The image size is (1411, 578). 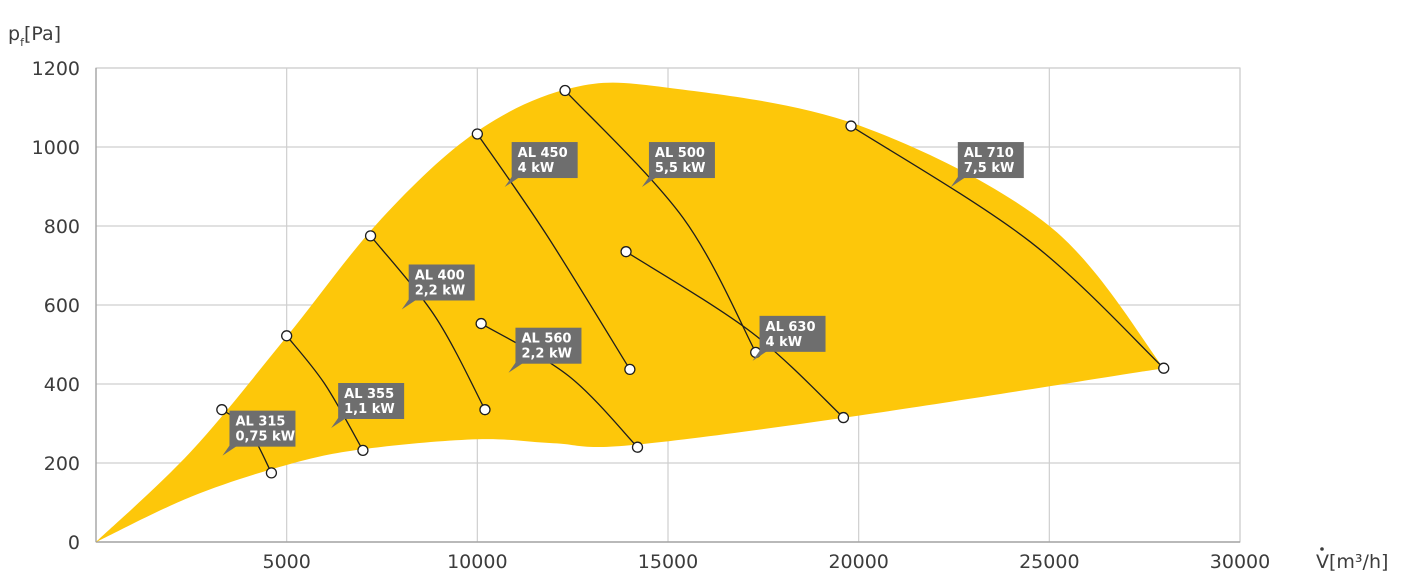 What do you see at coordinates (858, 562) in the screenshot?
I see `x-tick-label: 20000` at bounding box center [858, 562].